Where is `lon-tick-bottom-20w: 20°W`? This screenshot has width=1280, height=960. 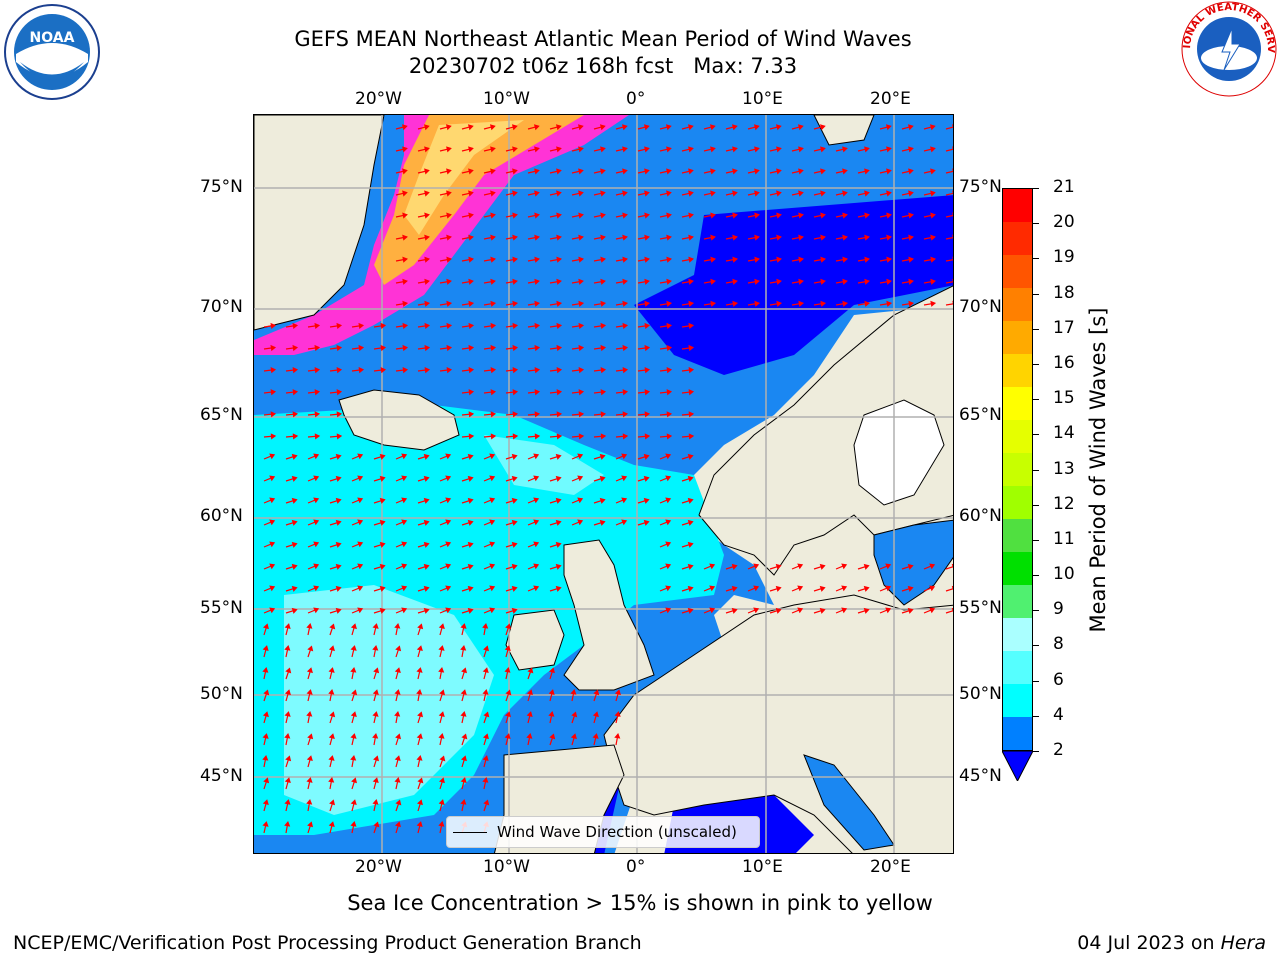
lon-tick-bottom-20w: 20°W is located at coordinates (378, 867).